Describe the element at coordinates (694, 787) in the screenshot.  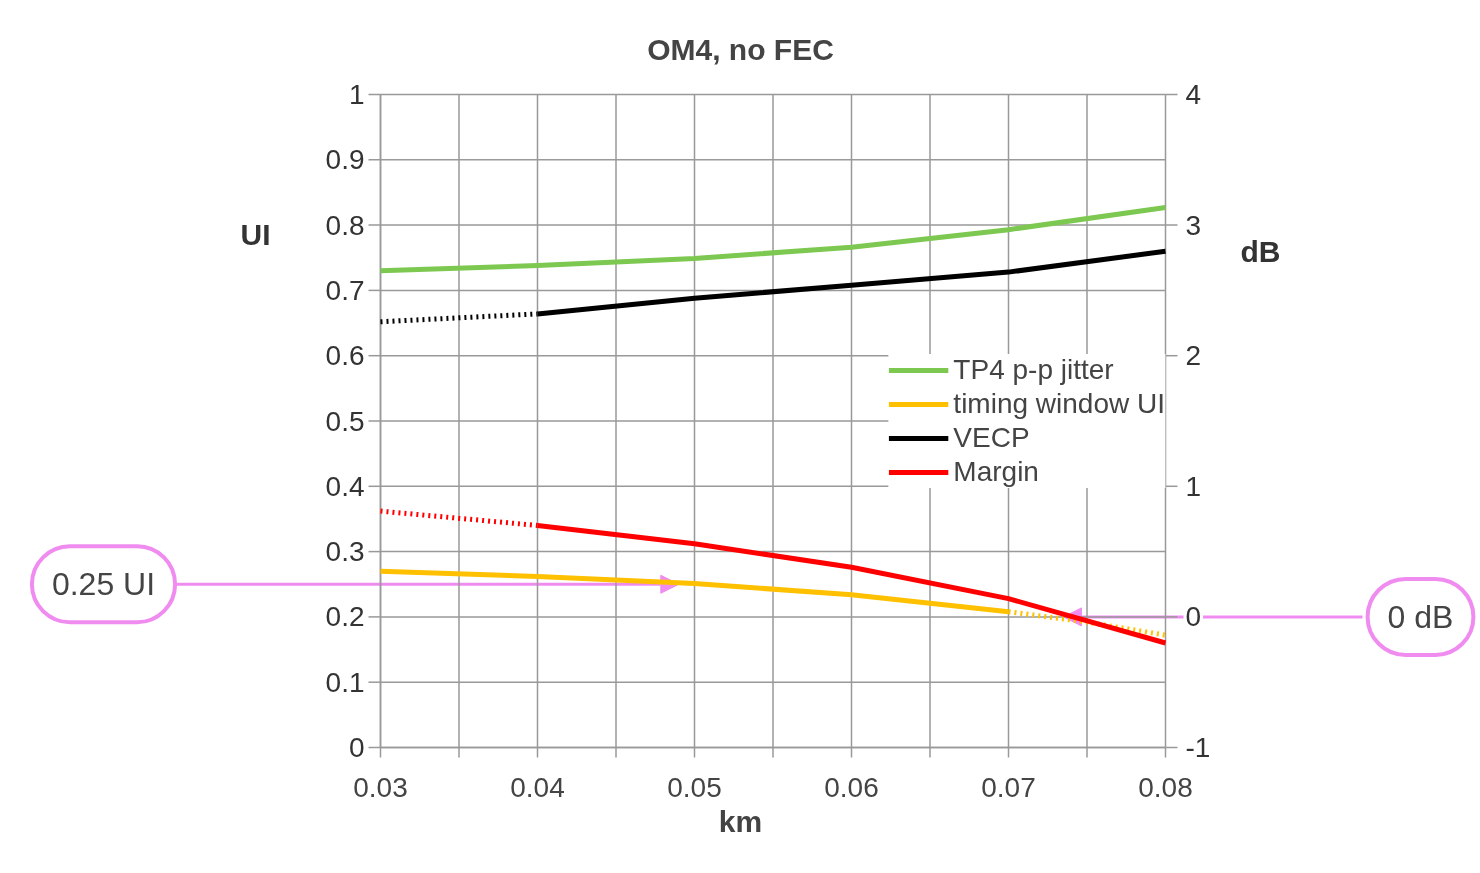
I see `x-tick-label: 0.05` at that location.